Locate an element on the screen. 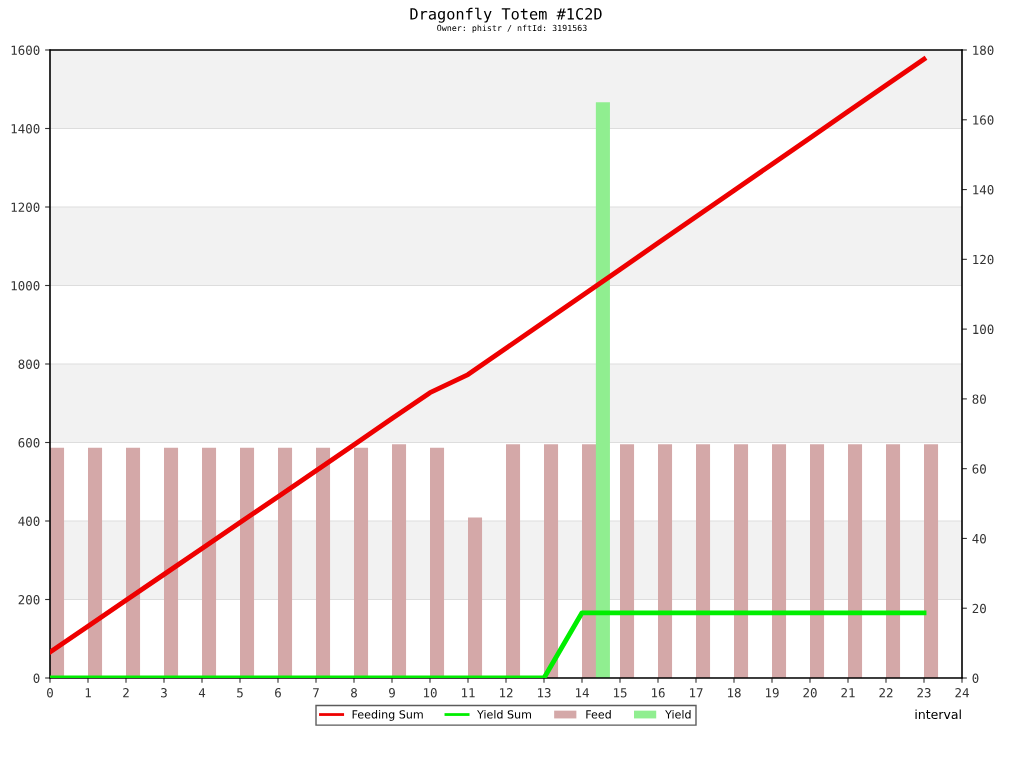 This screenshot has width=1024, height=768. chart-subtitle: Owner: phistr / nftId: 3191563 is located at coordinates (512, 28).